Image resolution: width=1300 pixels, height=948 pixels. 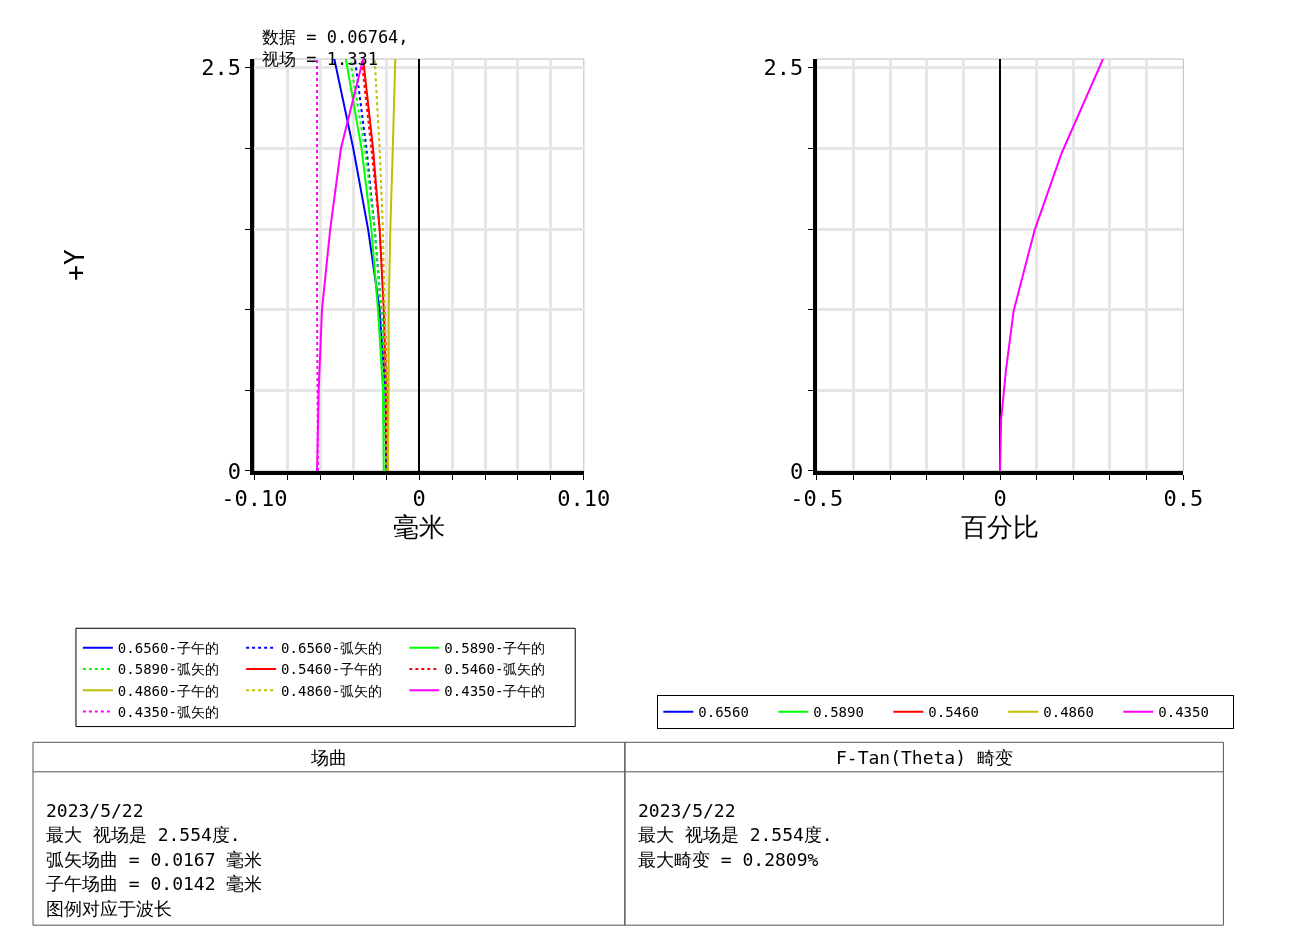 What do you see at coordinates (109, 908) in the screenshot?
I see `text: 图例对应于波长` at bounding box center [109, 908].